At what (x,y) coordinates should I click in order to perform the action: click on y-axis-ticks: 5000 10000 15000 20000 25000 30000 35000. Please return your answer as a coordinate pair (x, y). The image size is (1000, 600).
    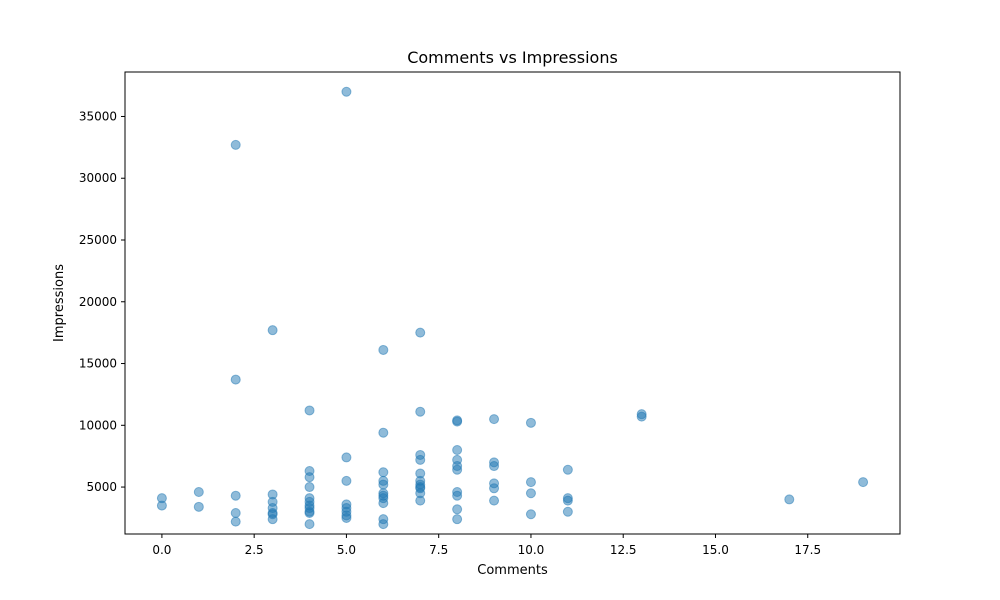
    Looking at the image, I should click on (102, 301).